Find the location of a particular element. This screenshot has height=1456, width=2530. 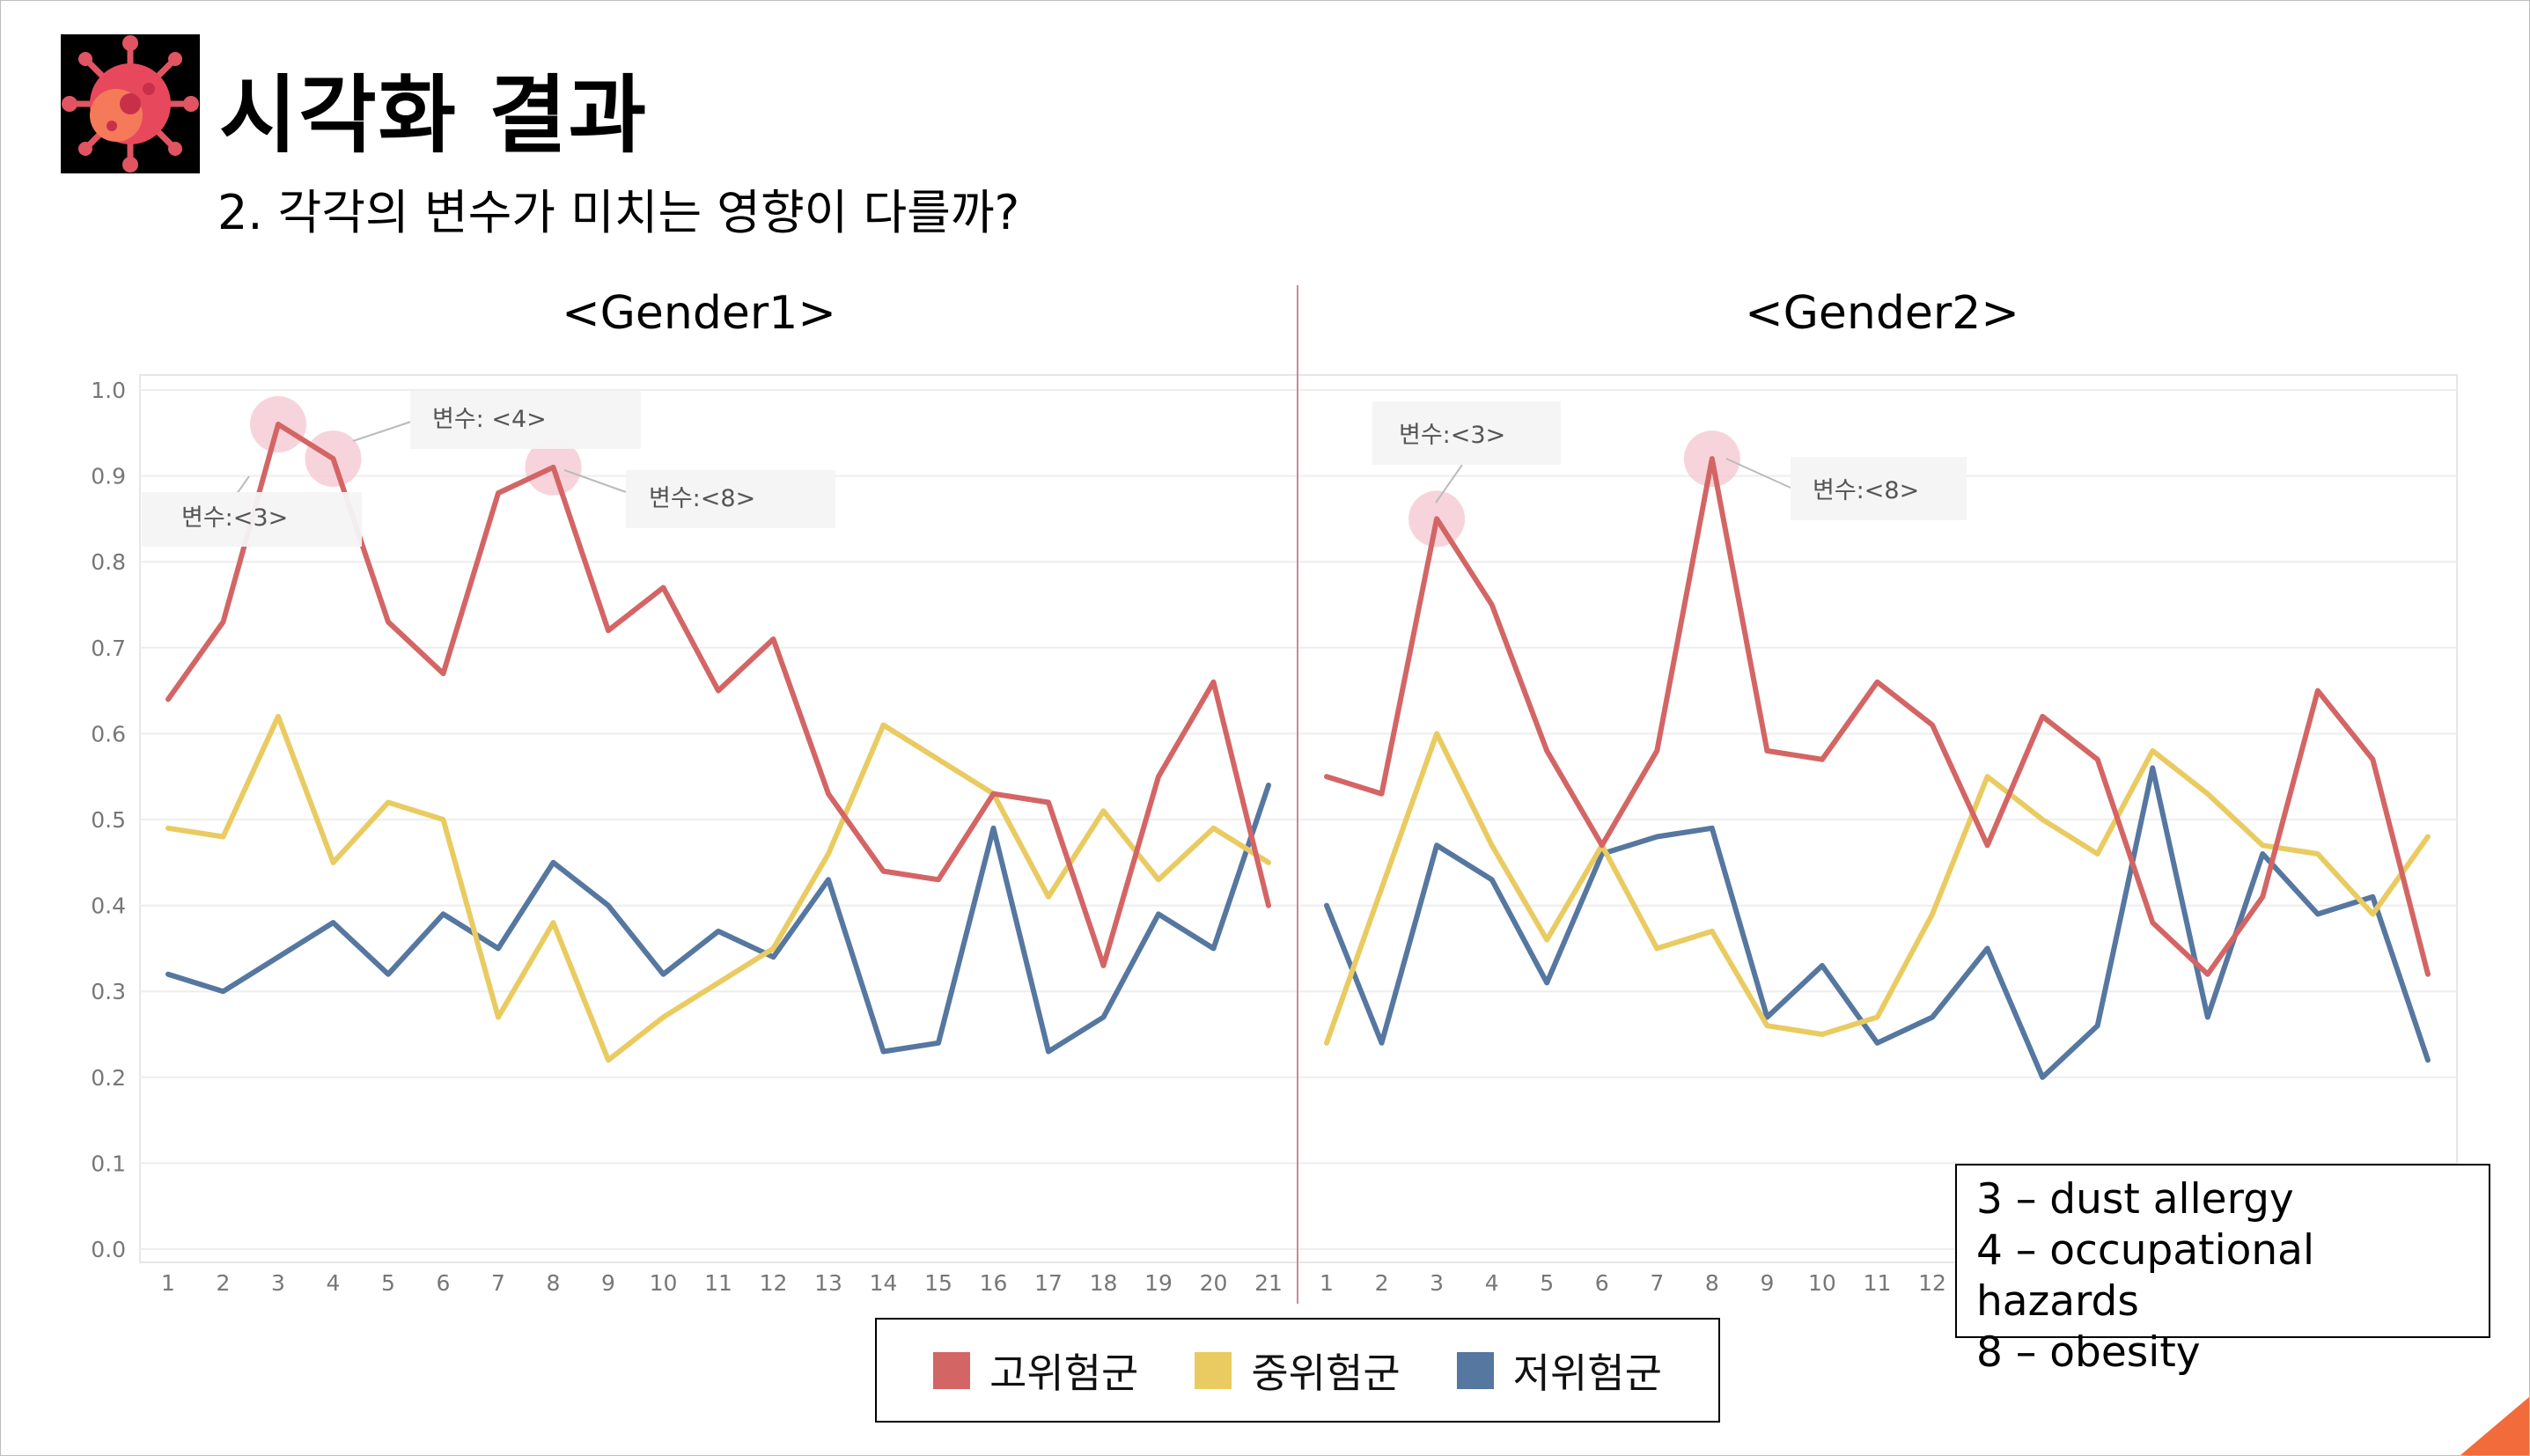

note-line: 3 – dust allergy is located at coordinates (2135, 1199).